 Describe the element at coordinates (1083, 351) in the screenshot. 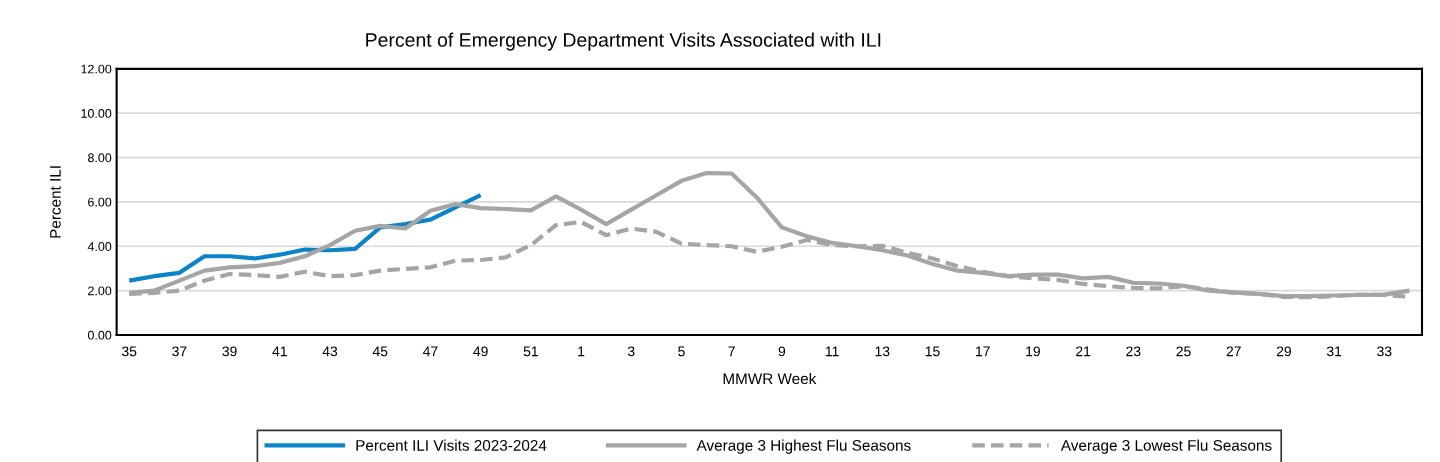

I see `x-tick-label: 21` at that location.